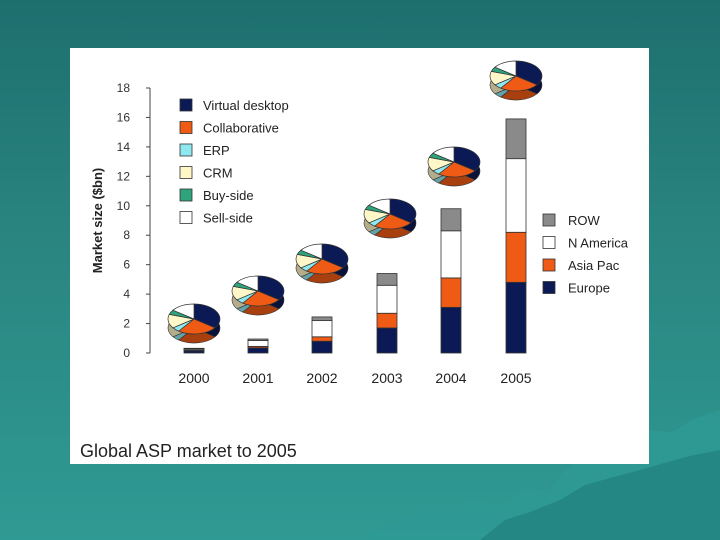  Describe the element at coordinates (246, 105) in the screenshot. I see `pie-legend-label: Virtual desktop` at that location.